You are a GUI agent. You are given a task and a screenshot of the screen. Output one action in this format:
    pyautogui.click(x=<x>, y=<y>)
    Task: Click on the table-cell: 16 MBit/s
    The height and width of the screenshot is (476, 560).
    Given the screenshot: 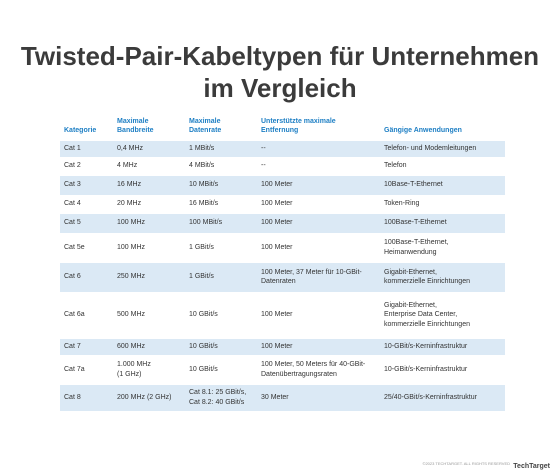 What is the action you would take?
    pyautogui.click(x=204, y=204)
    